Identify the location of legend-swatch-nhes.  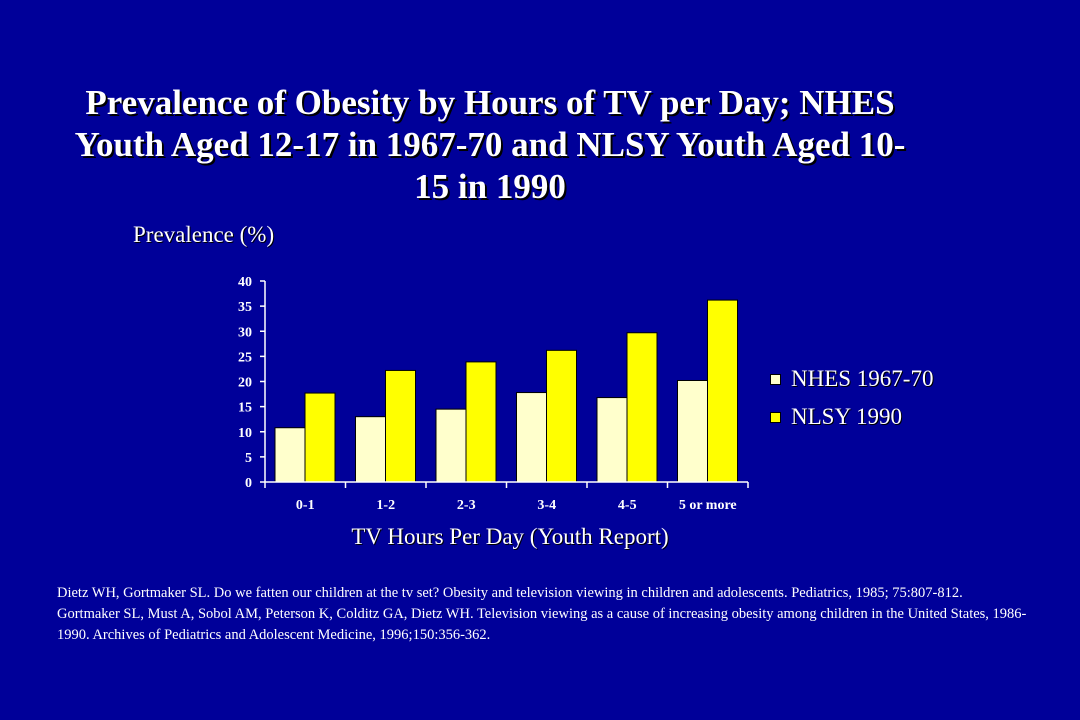
(775, 379).